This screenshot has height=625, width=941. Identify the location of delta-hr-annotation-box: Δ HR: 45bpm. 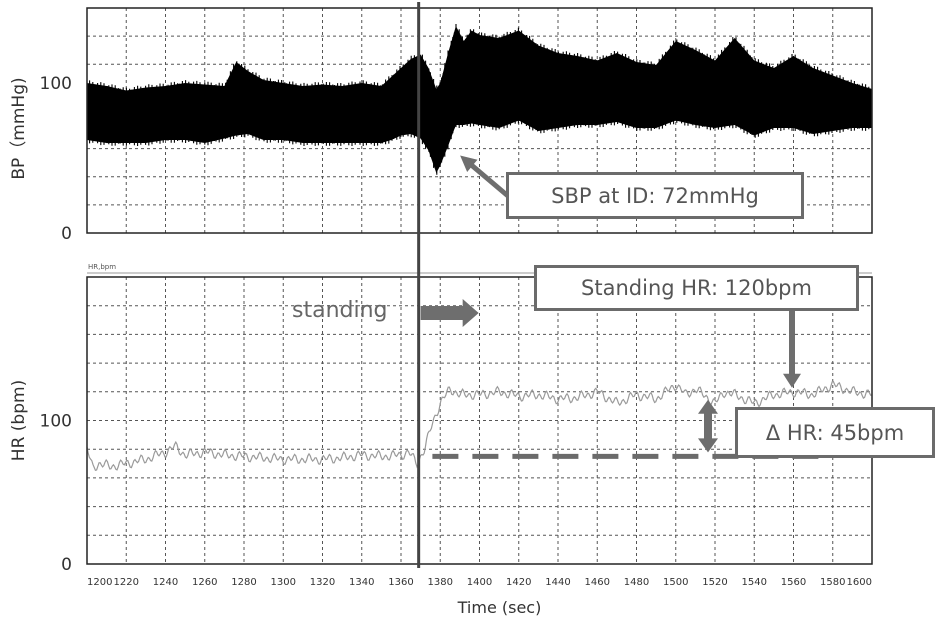
(835, 432).